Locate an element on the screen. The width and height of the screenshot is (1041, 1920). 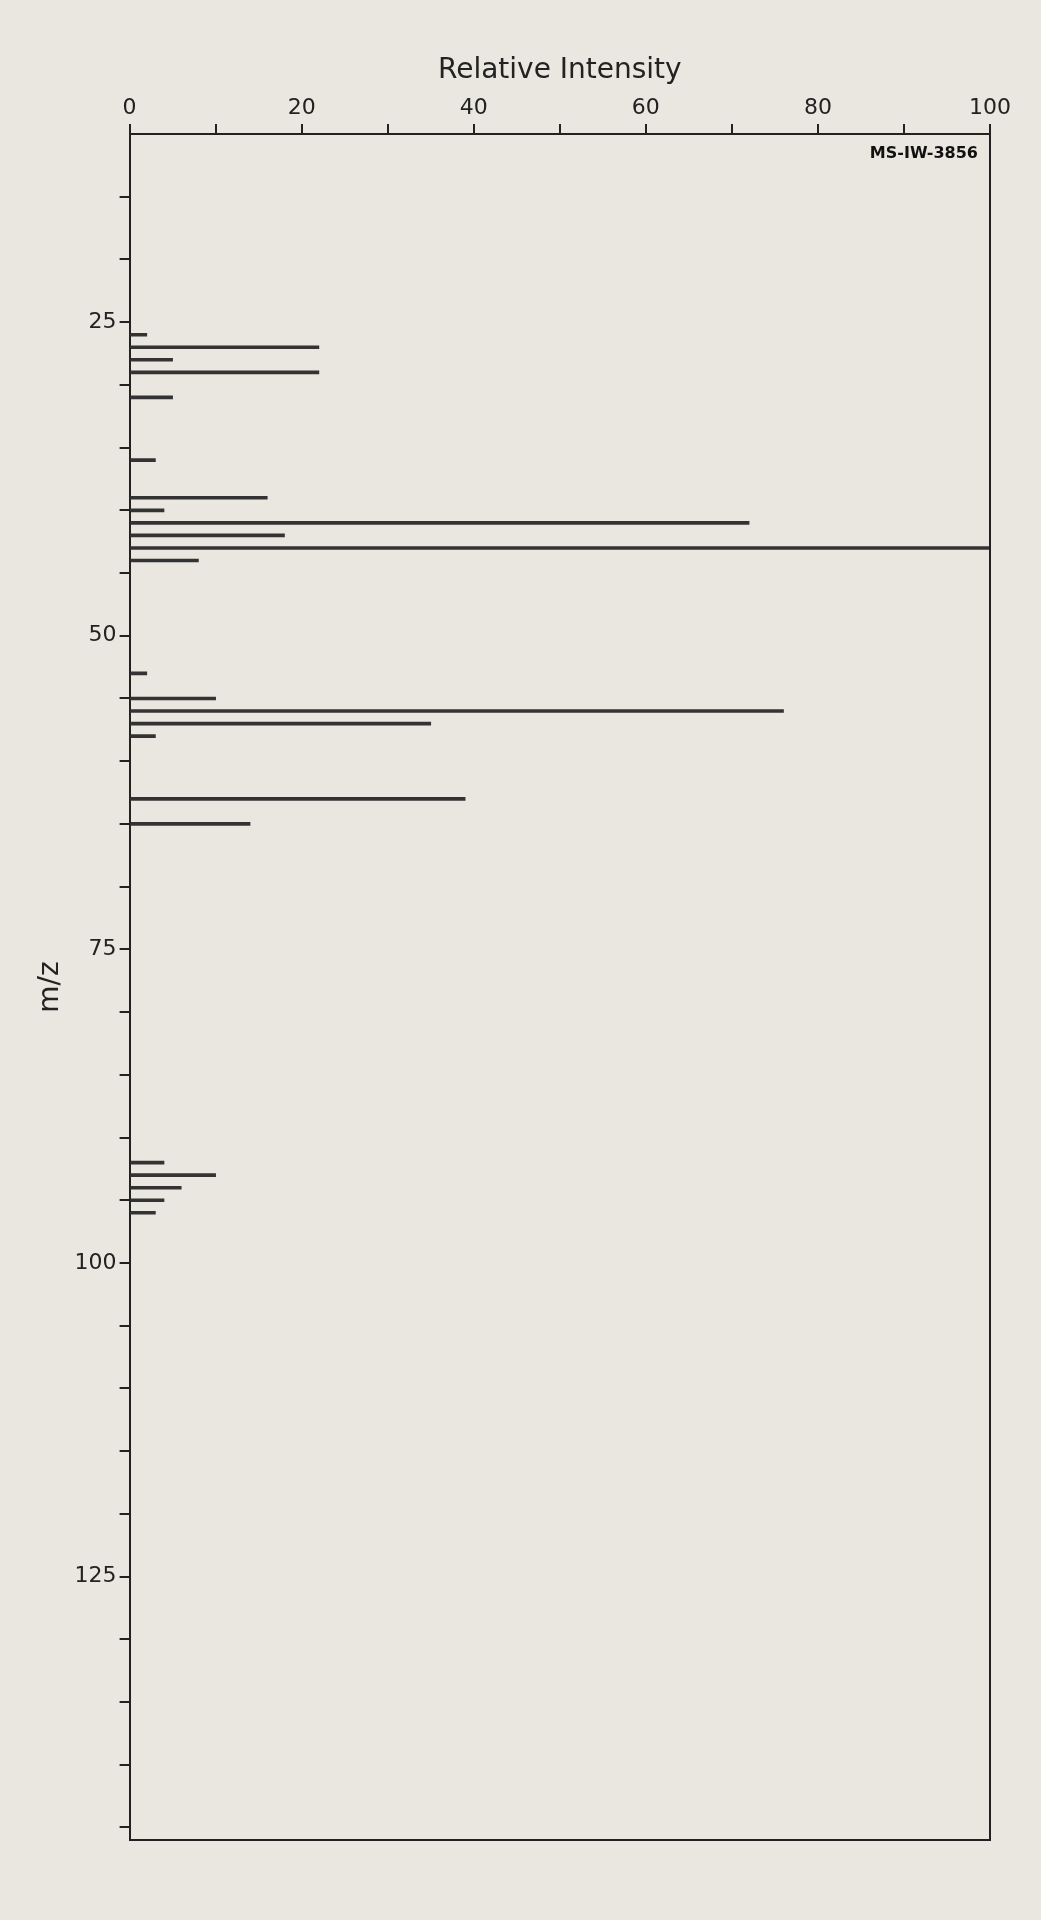
x-tick-label: 80 is located at coordinates (817, 106).